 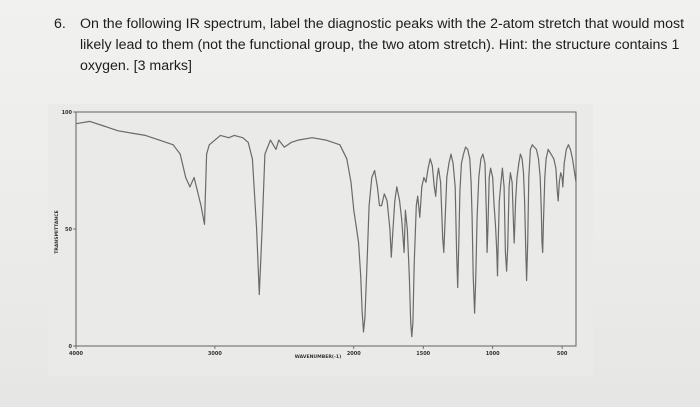 What do you see at coordinates (68, 230) in the screenshot?
I see `y-tick-label: 50` at bounding box center [68, 230].